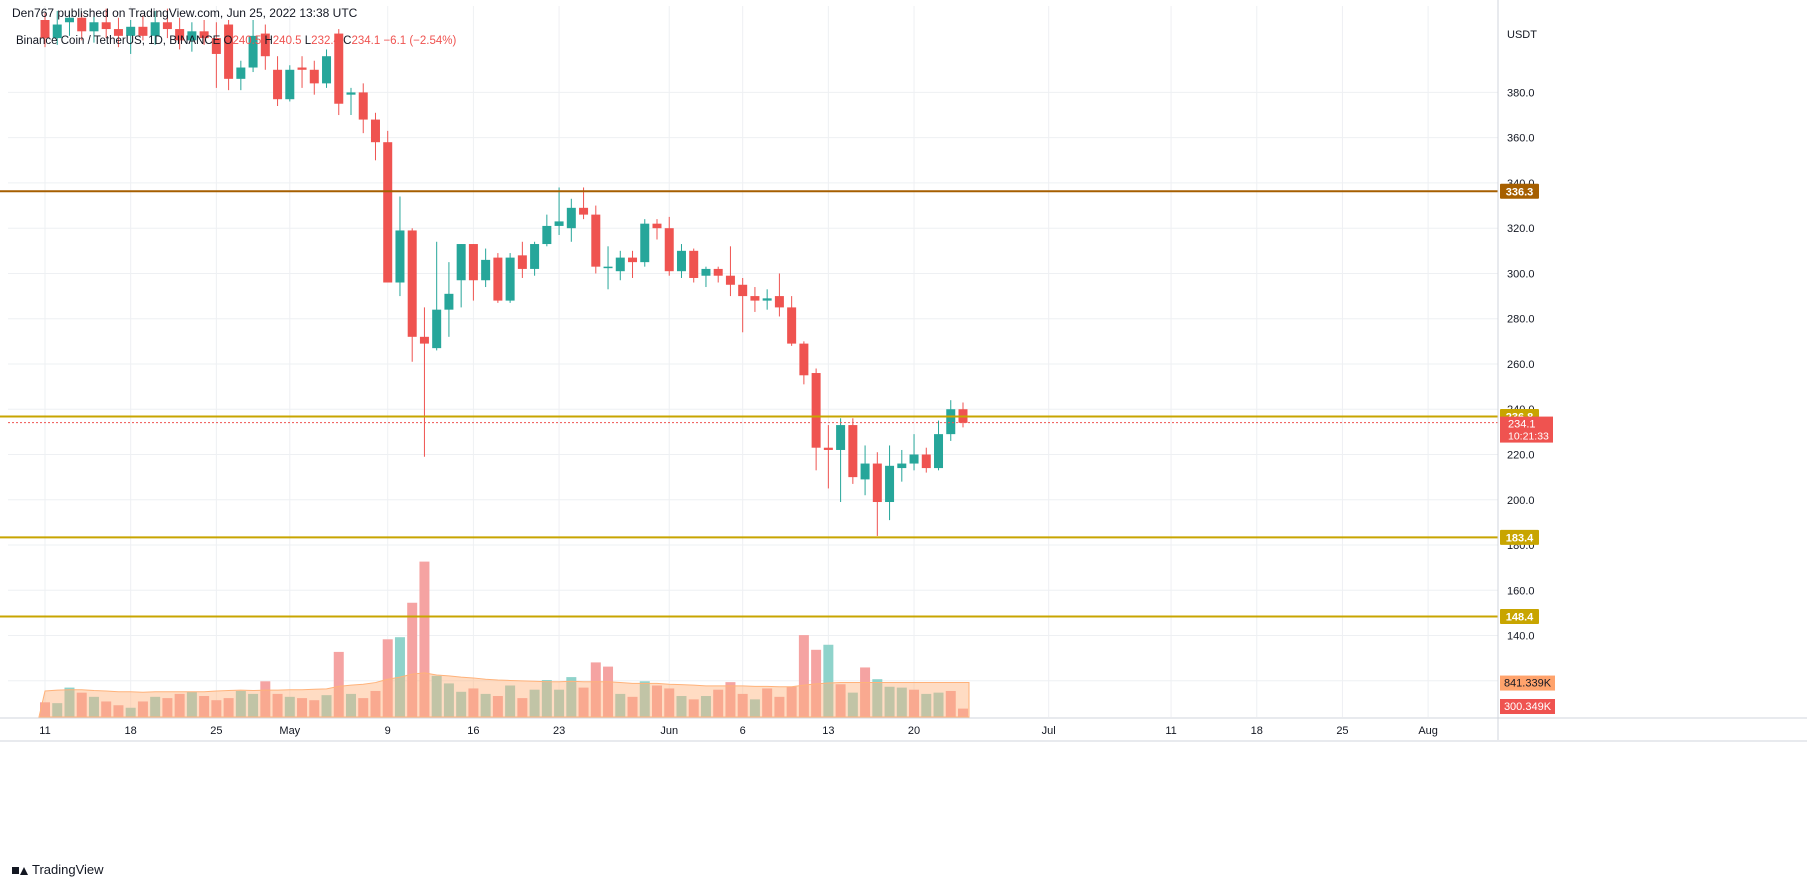 Image resolution: width=1807 pixels, height=890 pixels. I want to click on x-tick-label: Jun, so click(669, 731).